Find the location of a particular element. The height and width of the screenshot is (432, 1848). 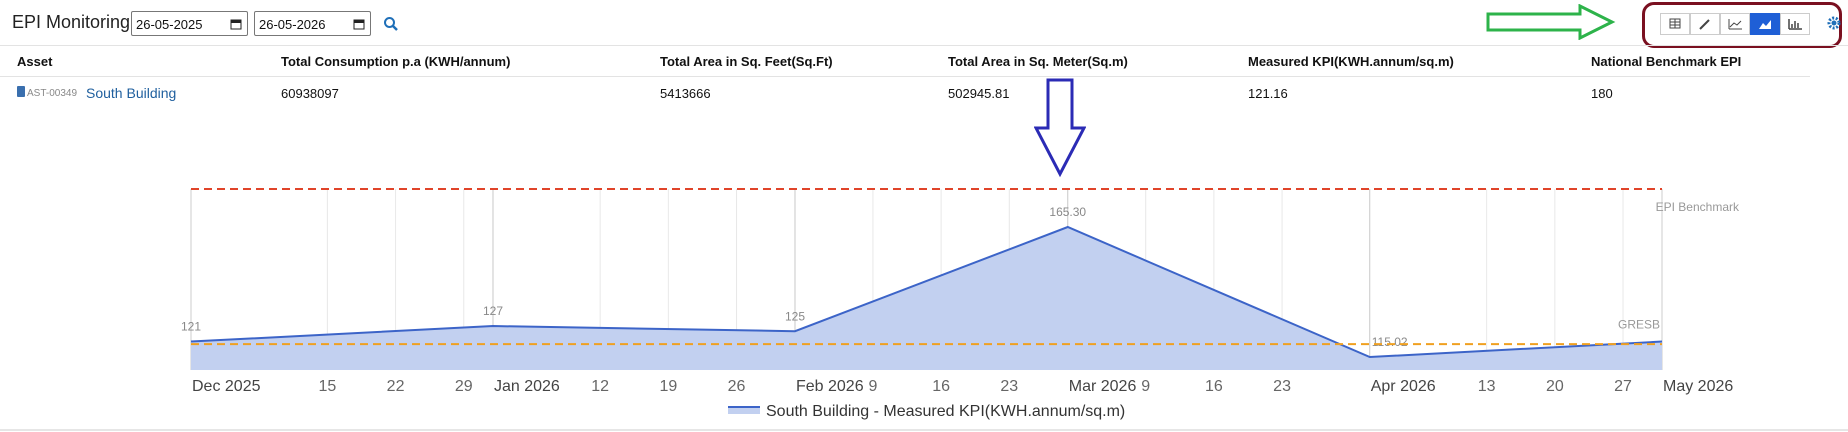

cell: 502945.81 is located at coordinates (979, 93).